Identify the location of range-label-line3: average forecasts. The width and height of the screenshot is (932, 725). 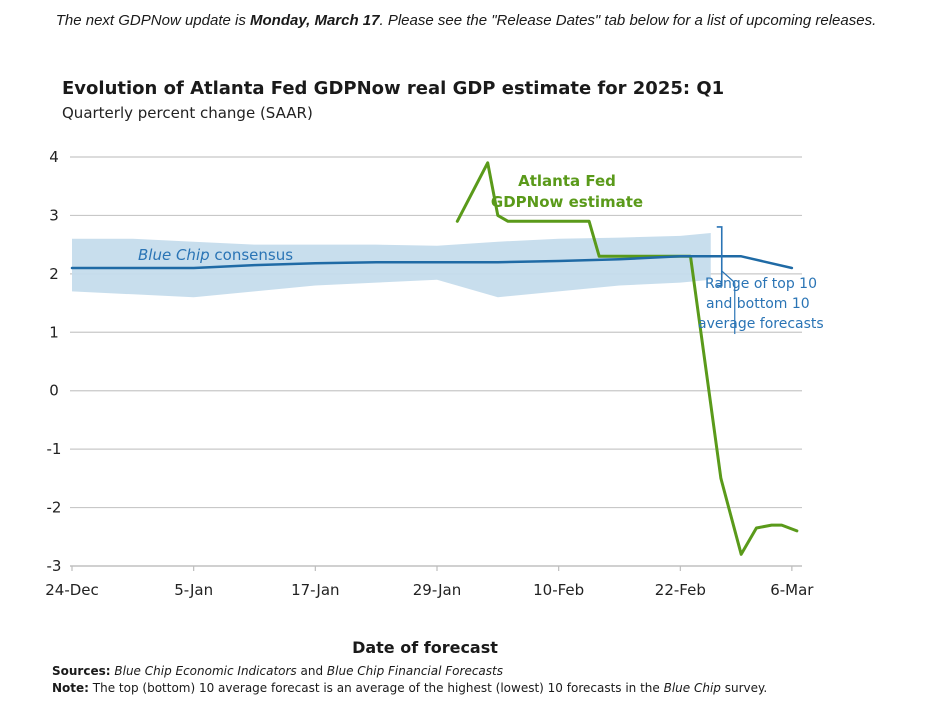
(761, 324).